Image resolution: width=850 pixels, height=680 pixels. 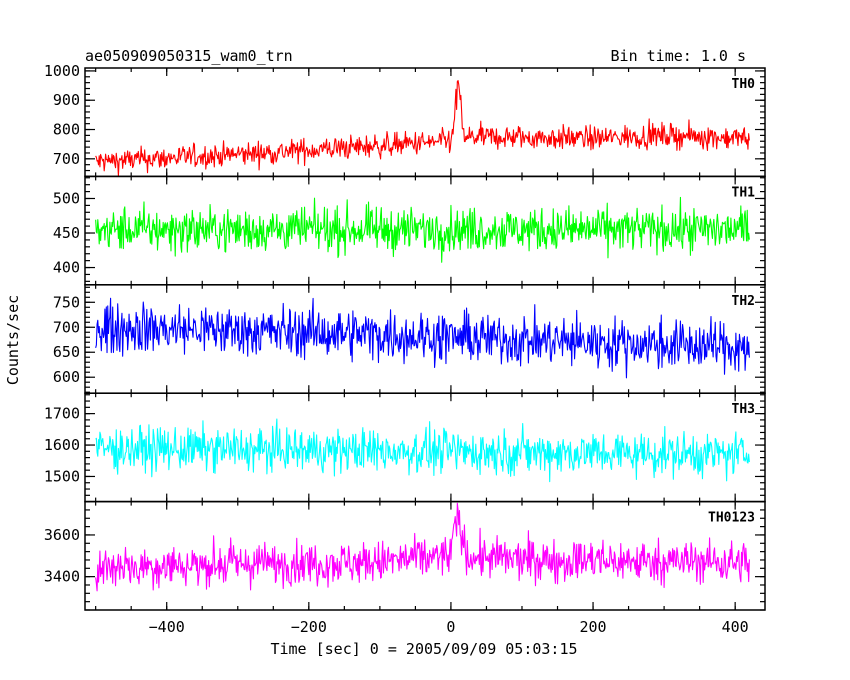 I want to click on panel-th0: 700 800 900 1000 TH0, so click(x=405, y=120).